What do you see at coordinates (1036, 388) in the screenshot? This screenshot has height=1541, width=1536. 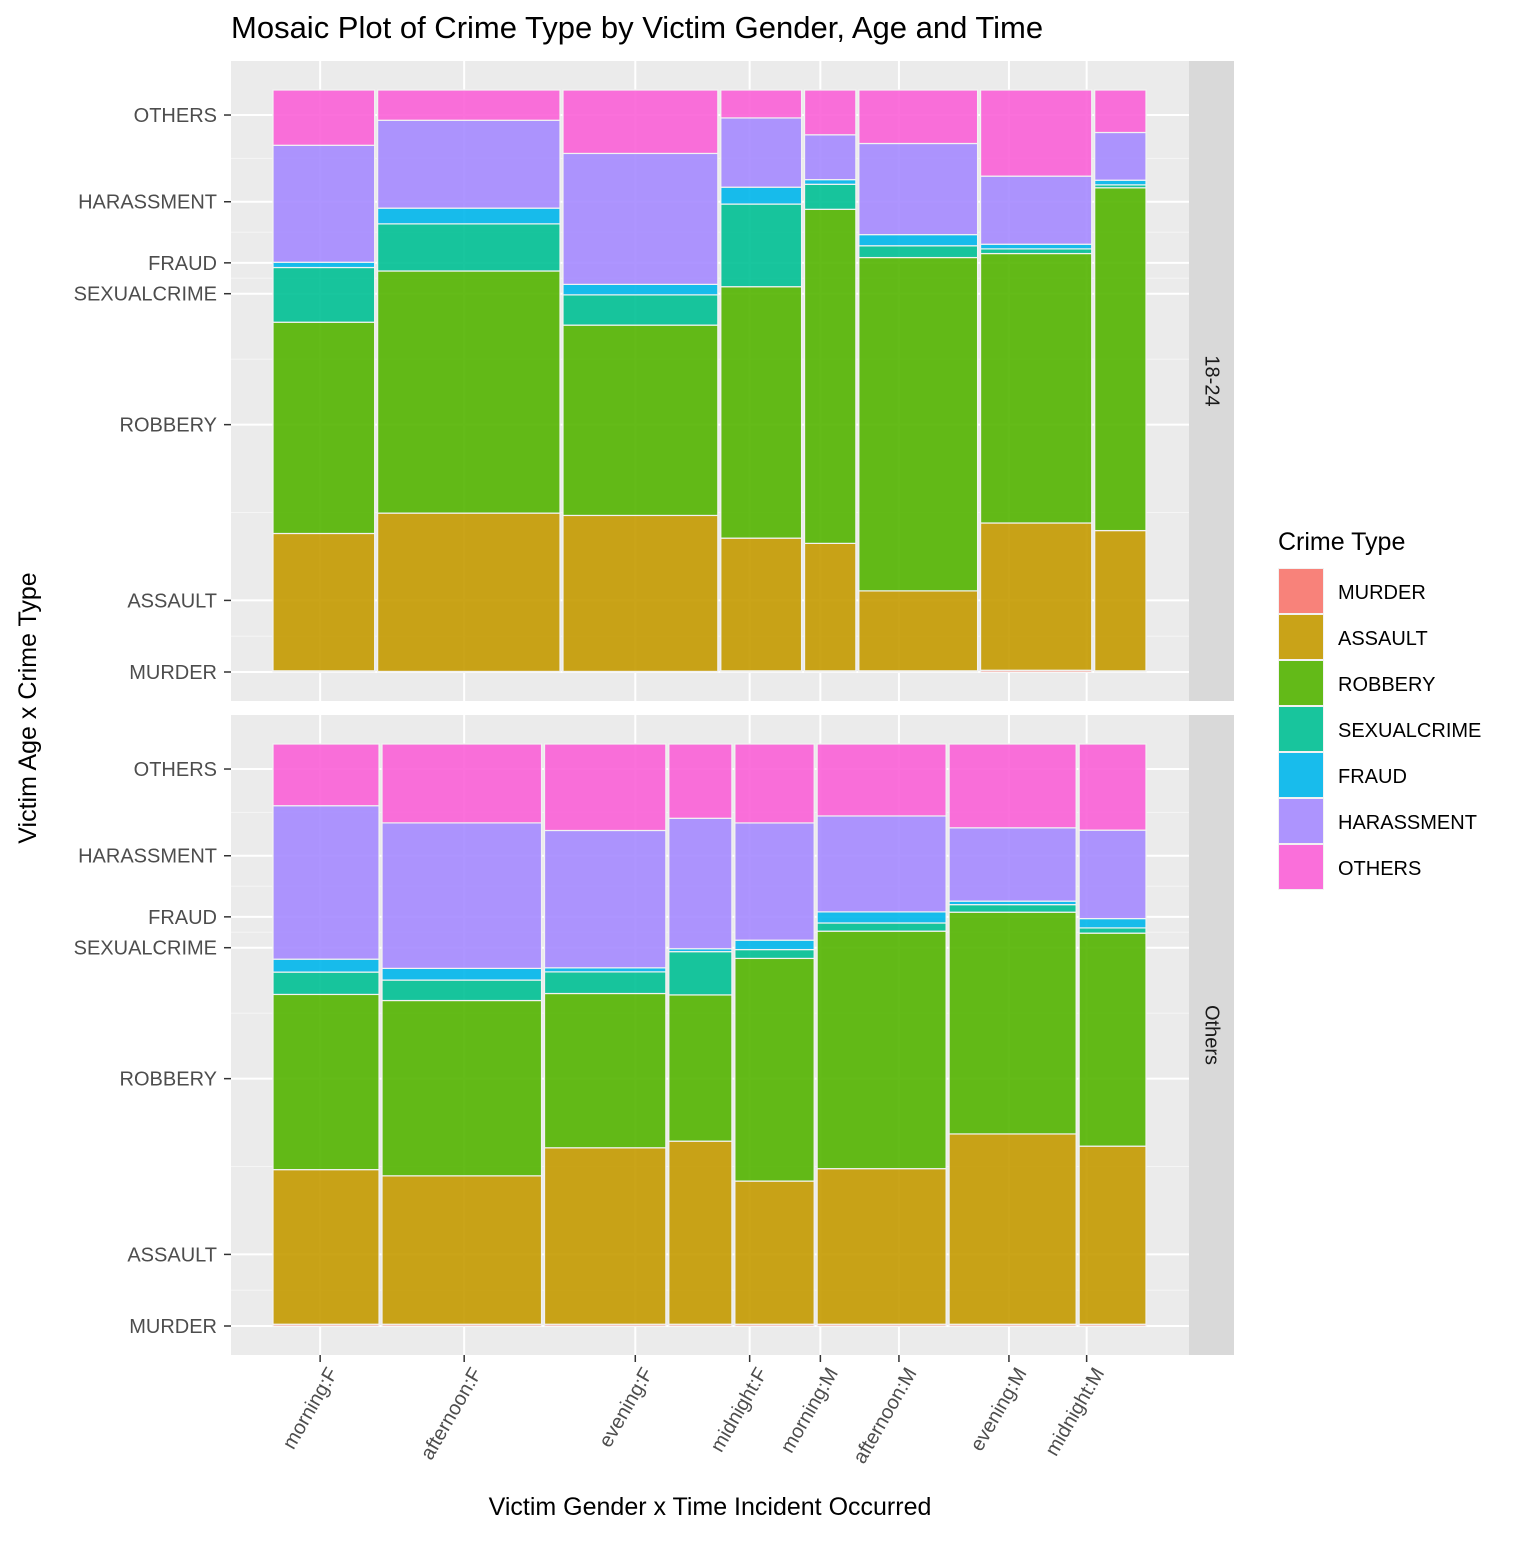 I see `tile-evening-M-robbery` at bounding box center [1036, 388].